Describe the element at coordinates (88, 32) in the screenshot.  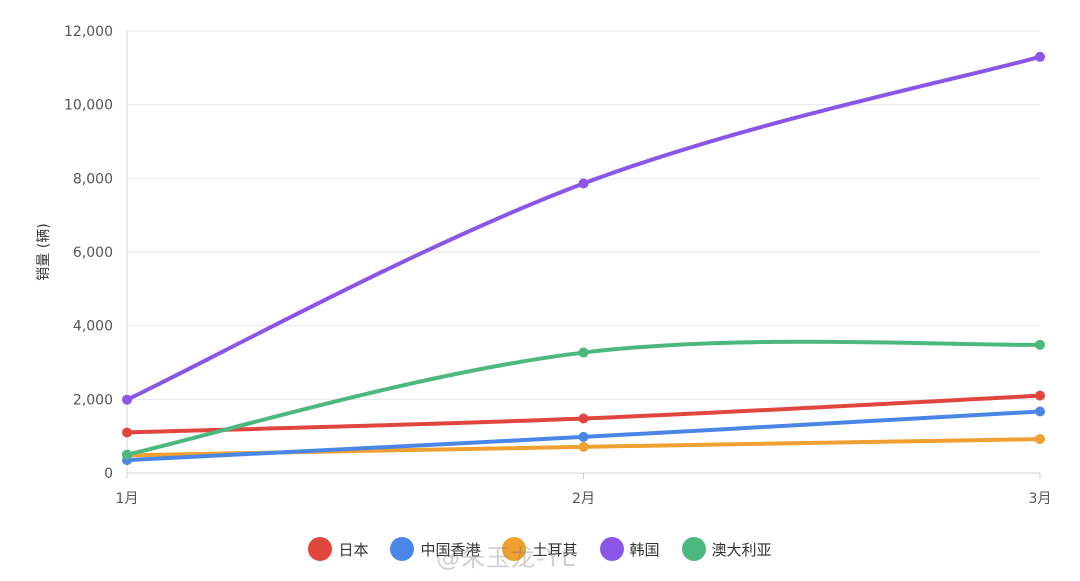
I see `y-tick-label: 12,000` at that location.